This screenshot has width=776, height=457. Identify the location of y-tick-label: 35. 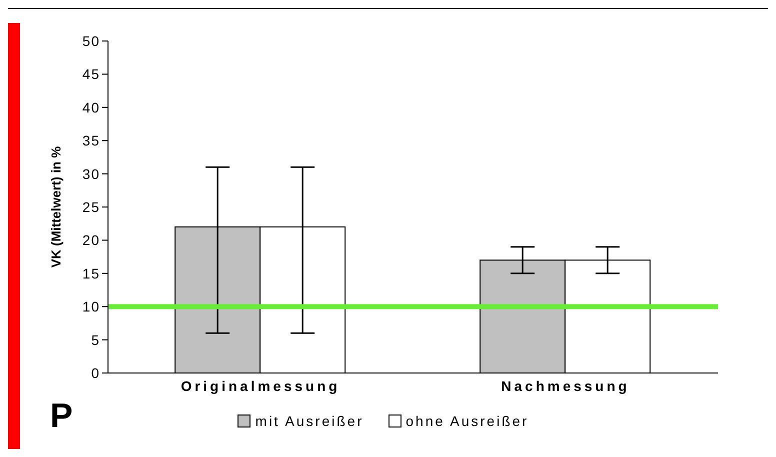
(91, 140).